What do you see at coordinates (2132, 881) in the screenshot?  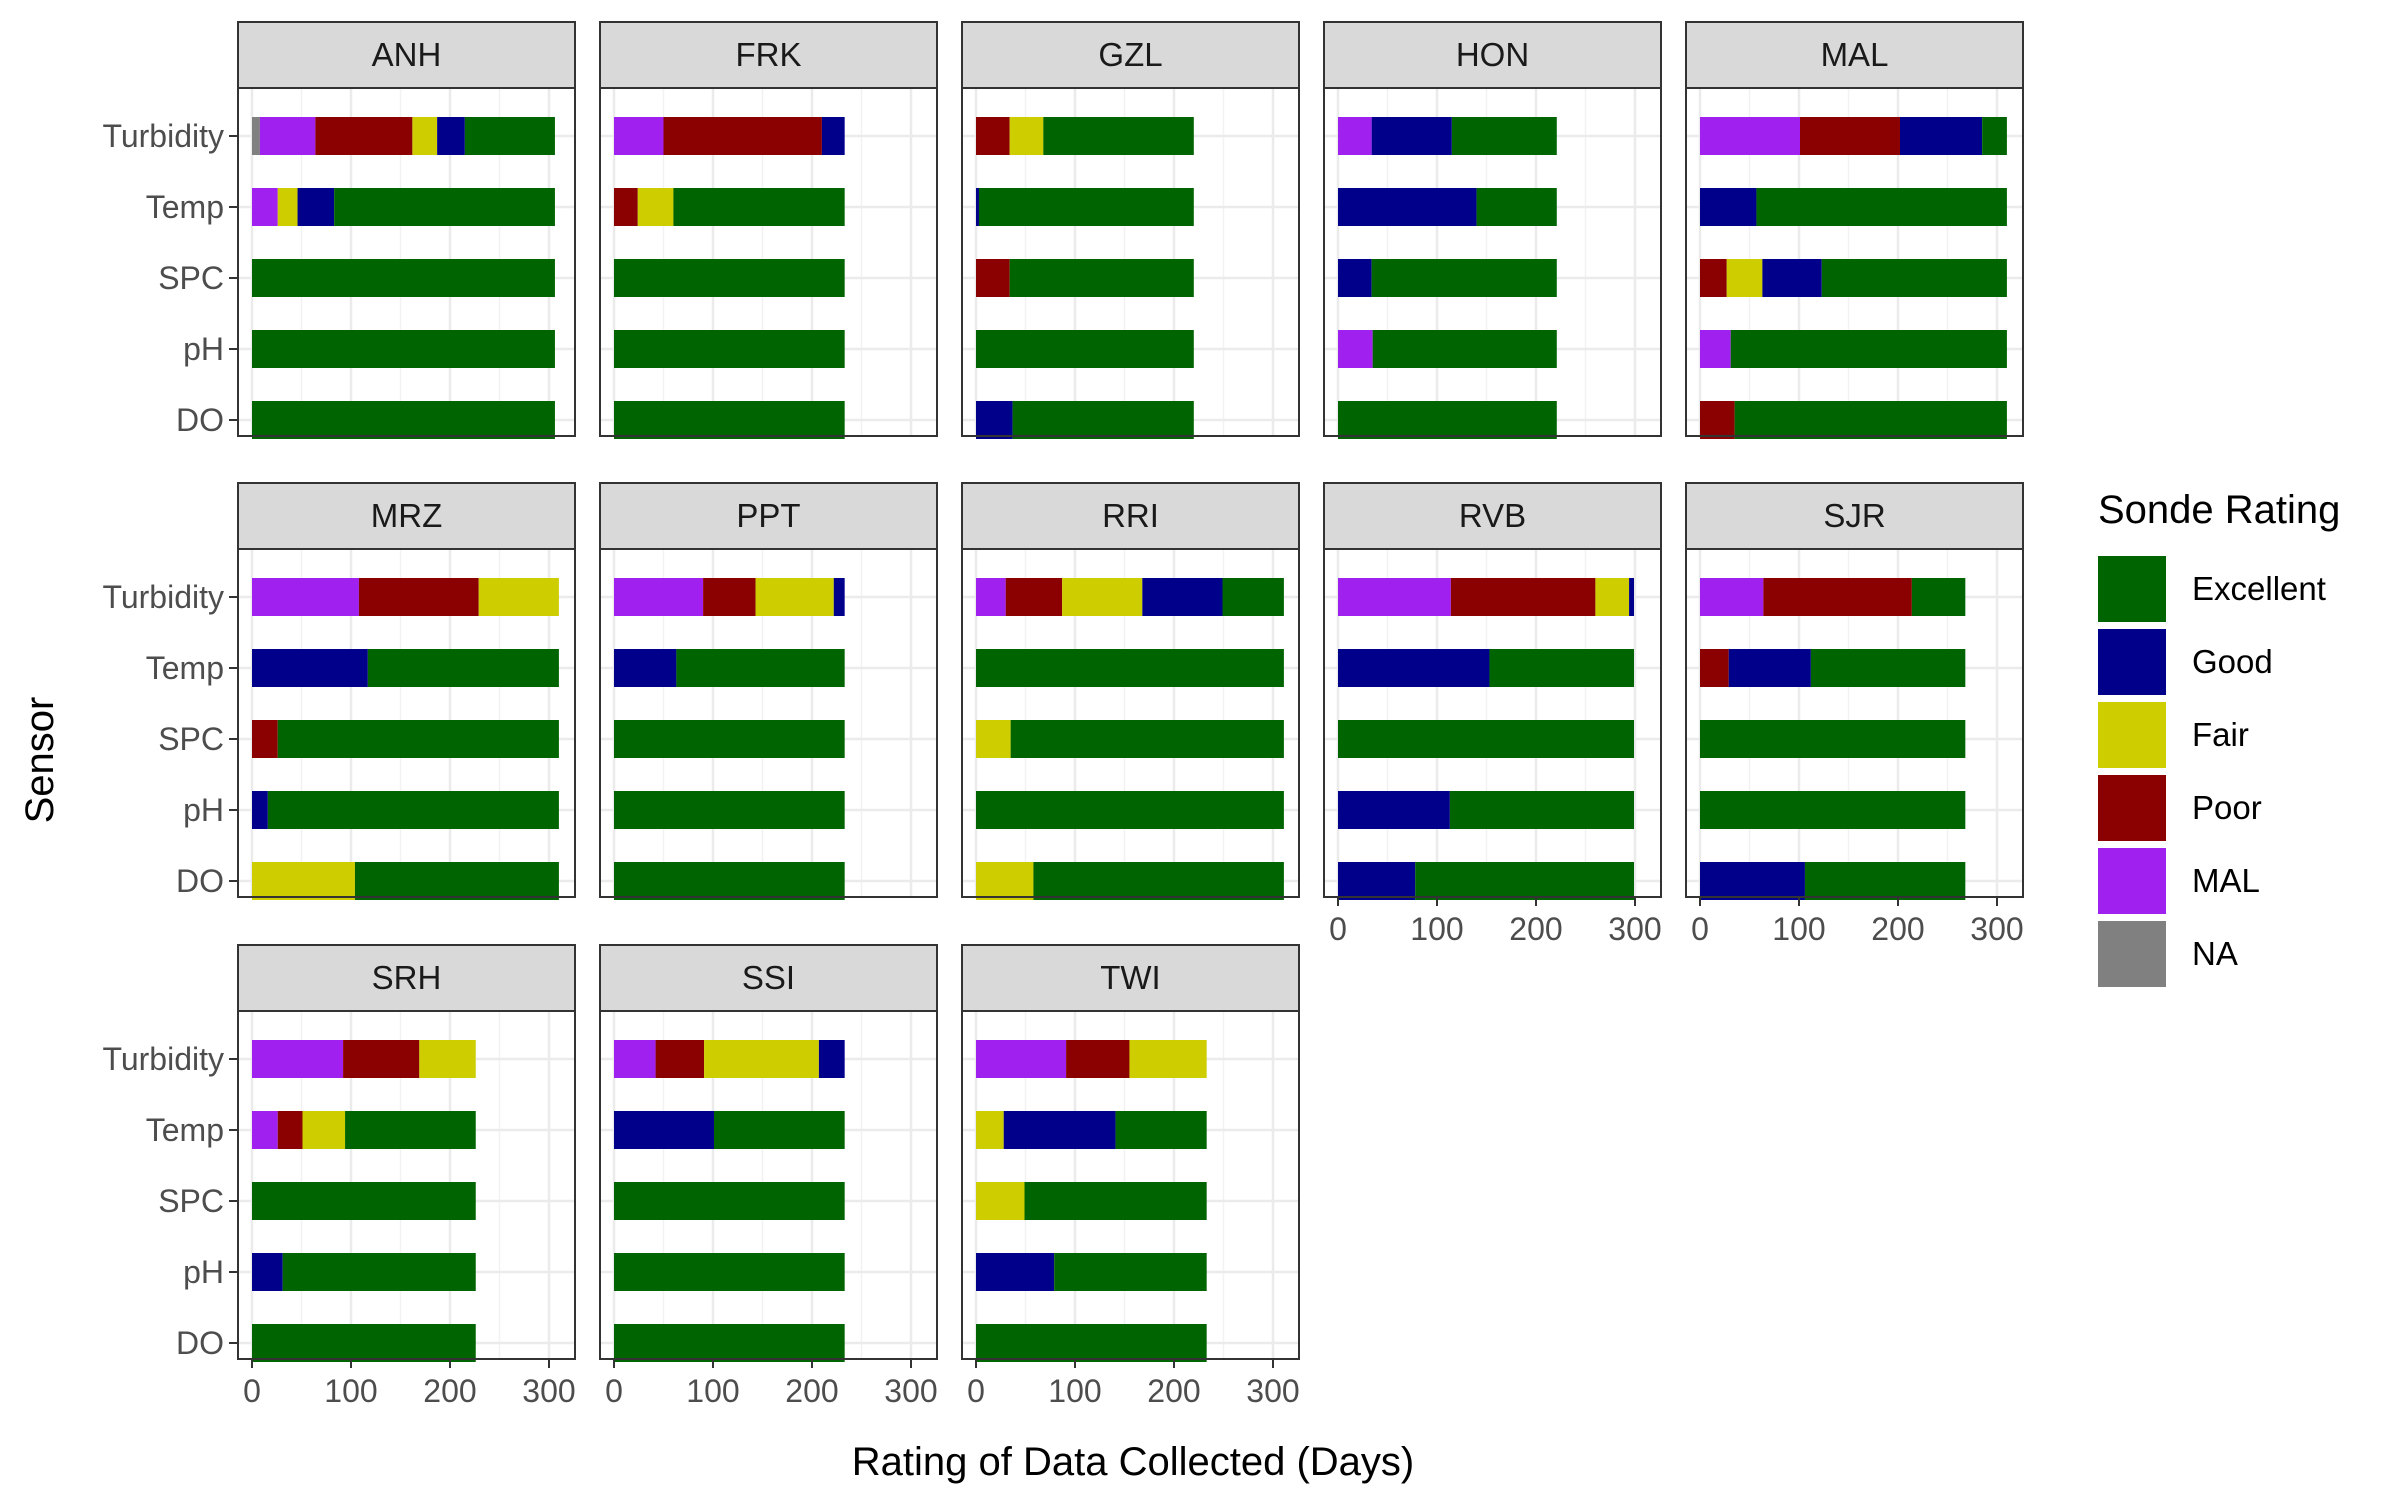 I see `legend-key-mal` at bounding box center [2132, 881].